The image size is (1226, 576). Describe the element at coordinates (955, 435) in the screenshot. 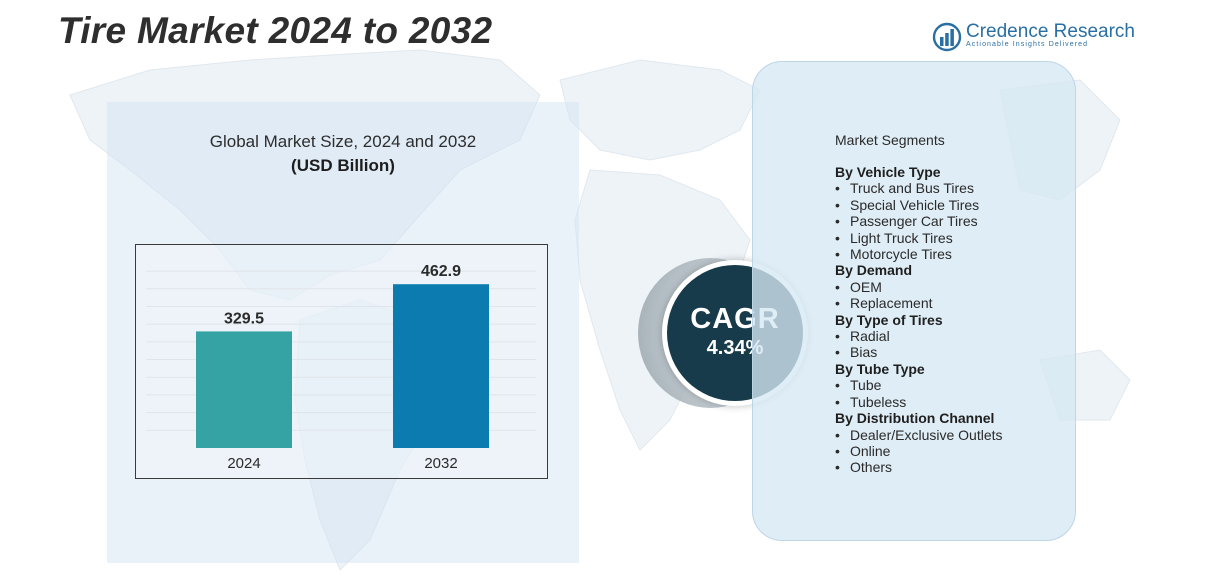

I see `segment-item: Dealer/Exclusive Outlets` at that location.